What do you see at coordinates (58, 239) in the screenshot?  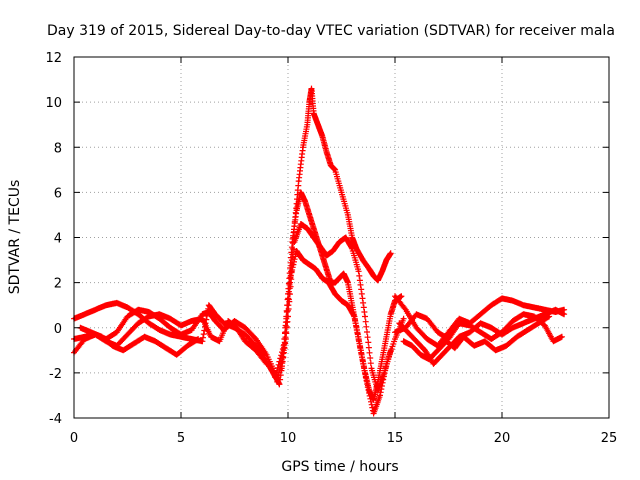 I see `y-tick-label: 4` at bounding box center [58, 239].